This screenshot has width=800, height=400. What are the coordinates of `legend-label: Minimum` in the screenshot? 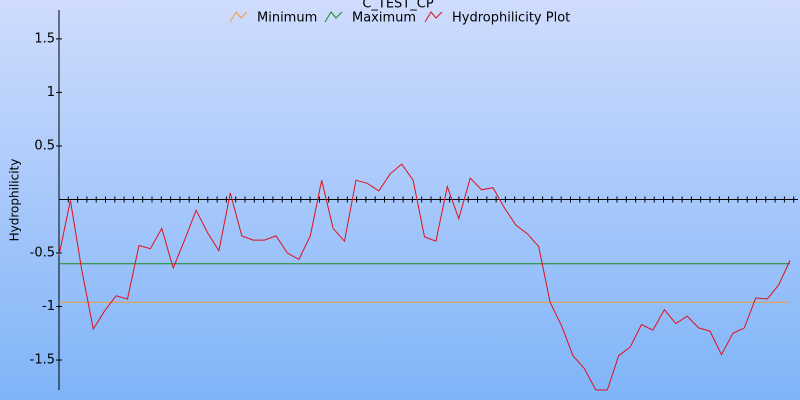 It's located at (287, 18).